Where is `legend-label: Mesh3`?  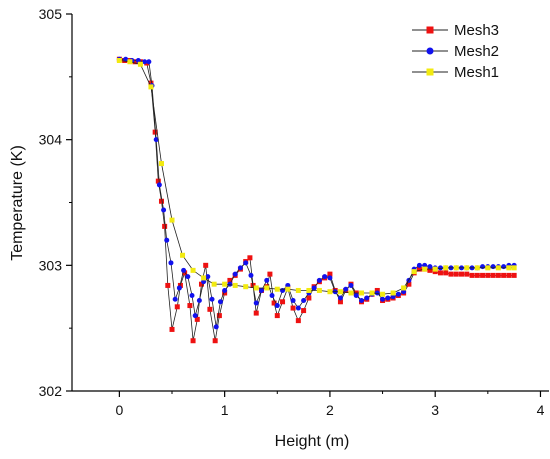
legend-label: Mesh3 is located at coordinates (476, 30).